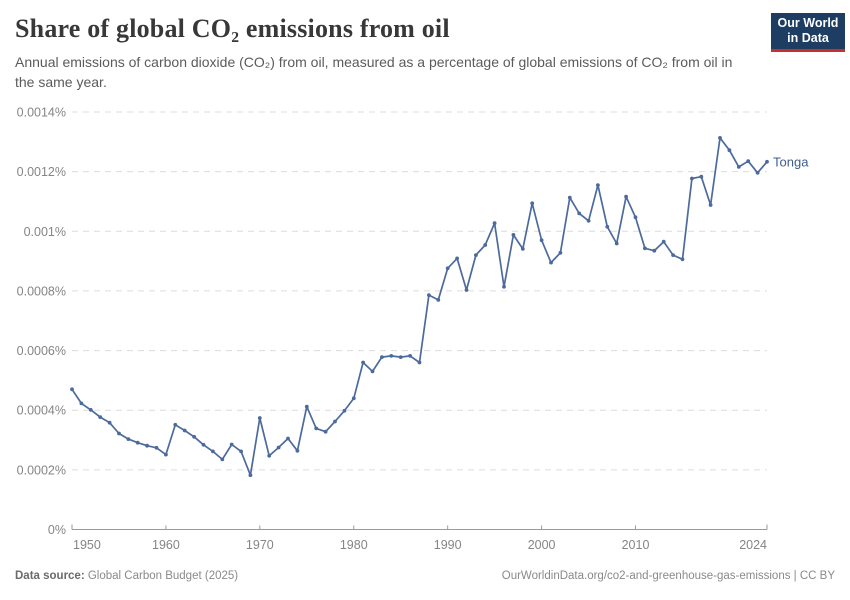  I want to click on x-axis-tick-label: 1980, so click(354, 545).